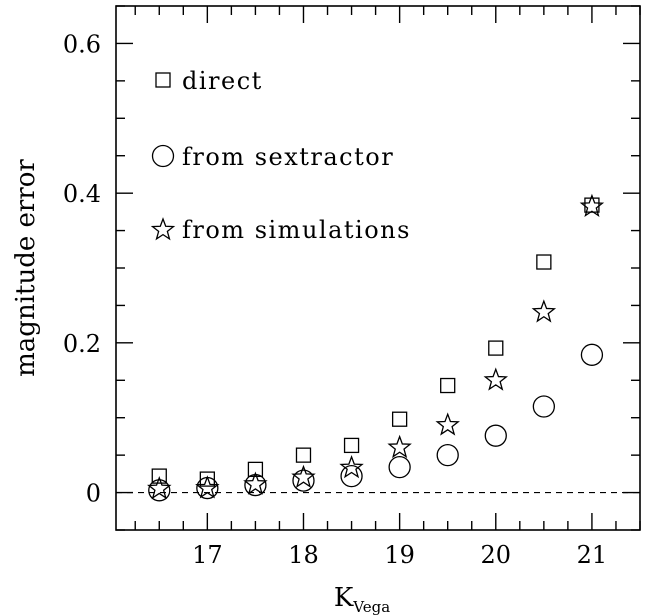  What do you see at coordinates (82, 344) in the screenshot?
I see `y-tick-label: 0.2` at bounding box center [82, 344].